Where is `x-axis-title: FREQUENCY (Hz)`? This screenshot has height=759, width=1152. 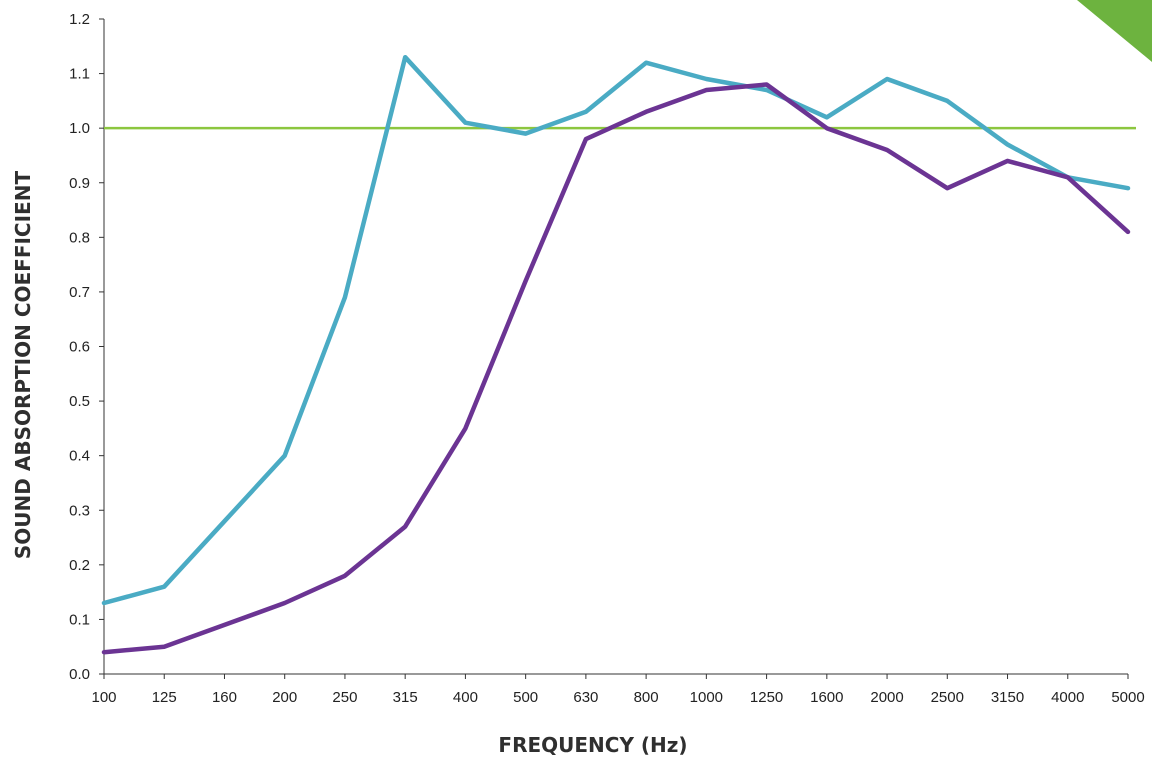
x-axis-title: FREQUENCY (Hz) is located at coordinates (592, 745).